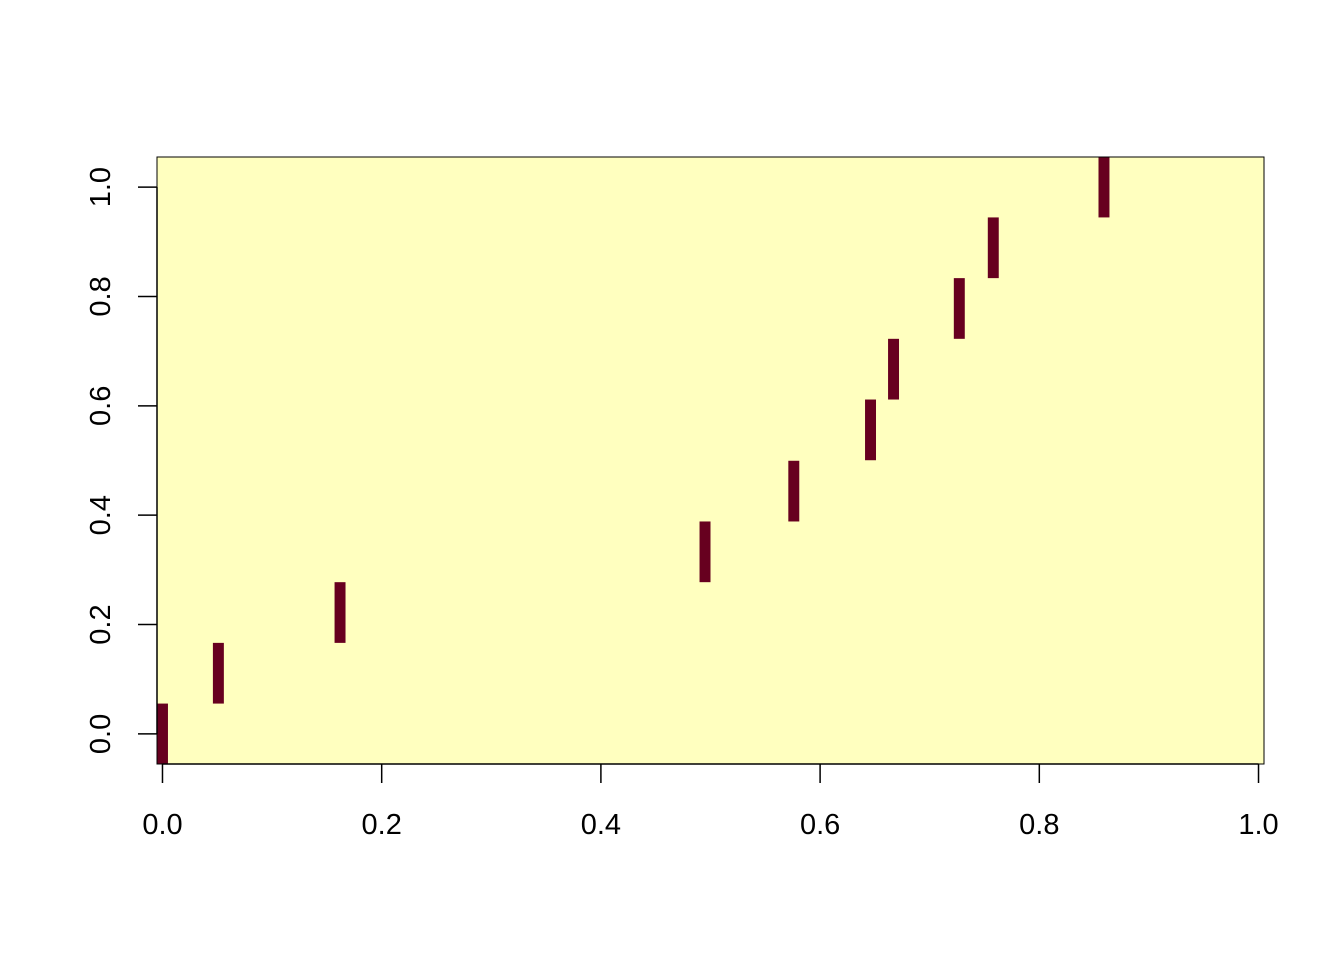 This screenshot has height=960, width=1344. Describe the element at coordinates (1039, 825) in the screenshot. I see `x-tick-label: 0.8` at that location.